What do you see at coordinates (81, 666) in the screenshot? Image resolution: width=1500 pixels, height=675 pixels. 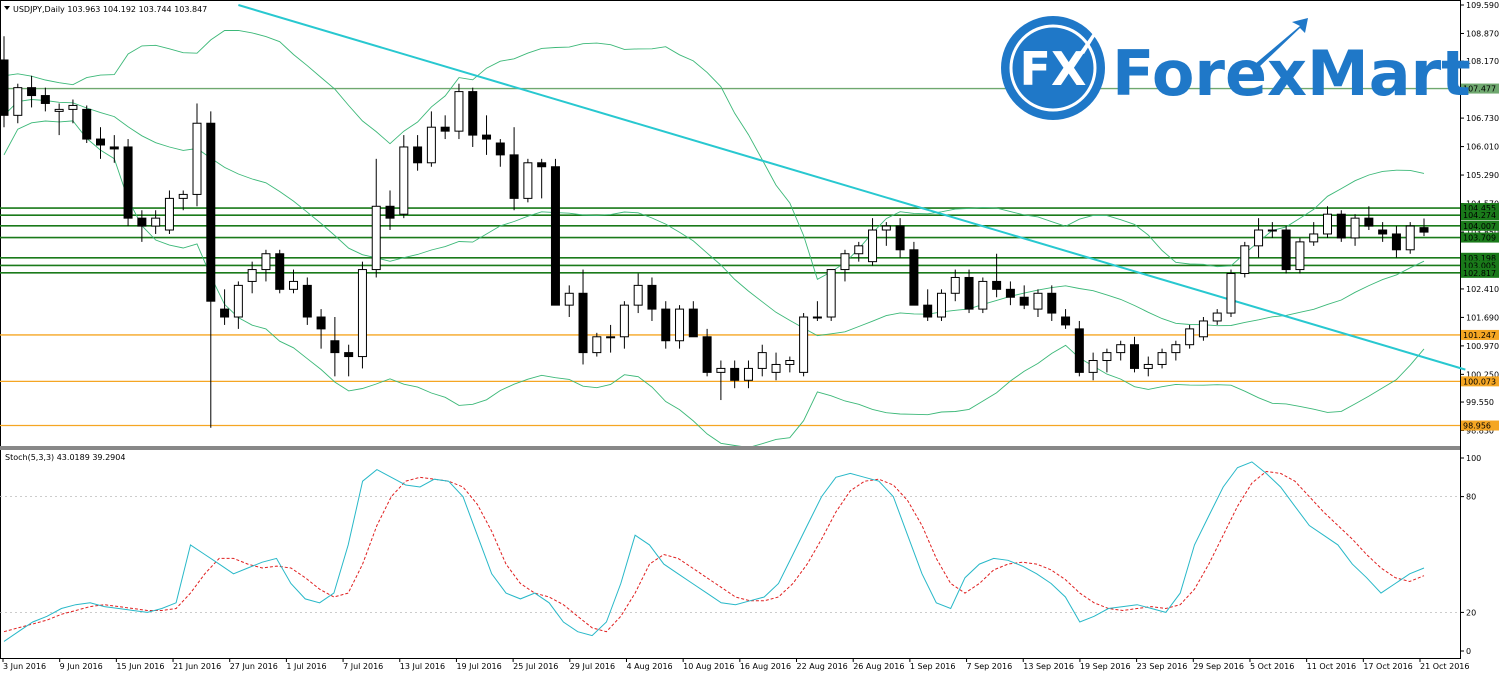 I see `time-tick-label: 9 Jun 2016` at bounding box center [81, 666].